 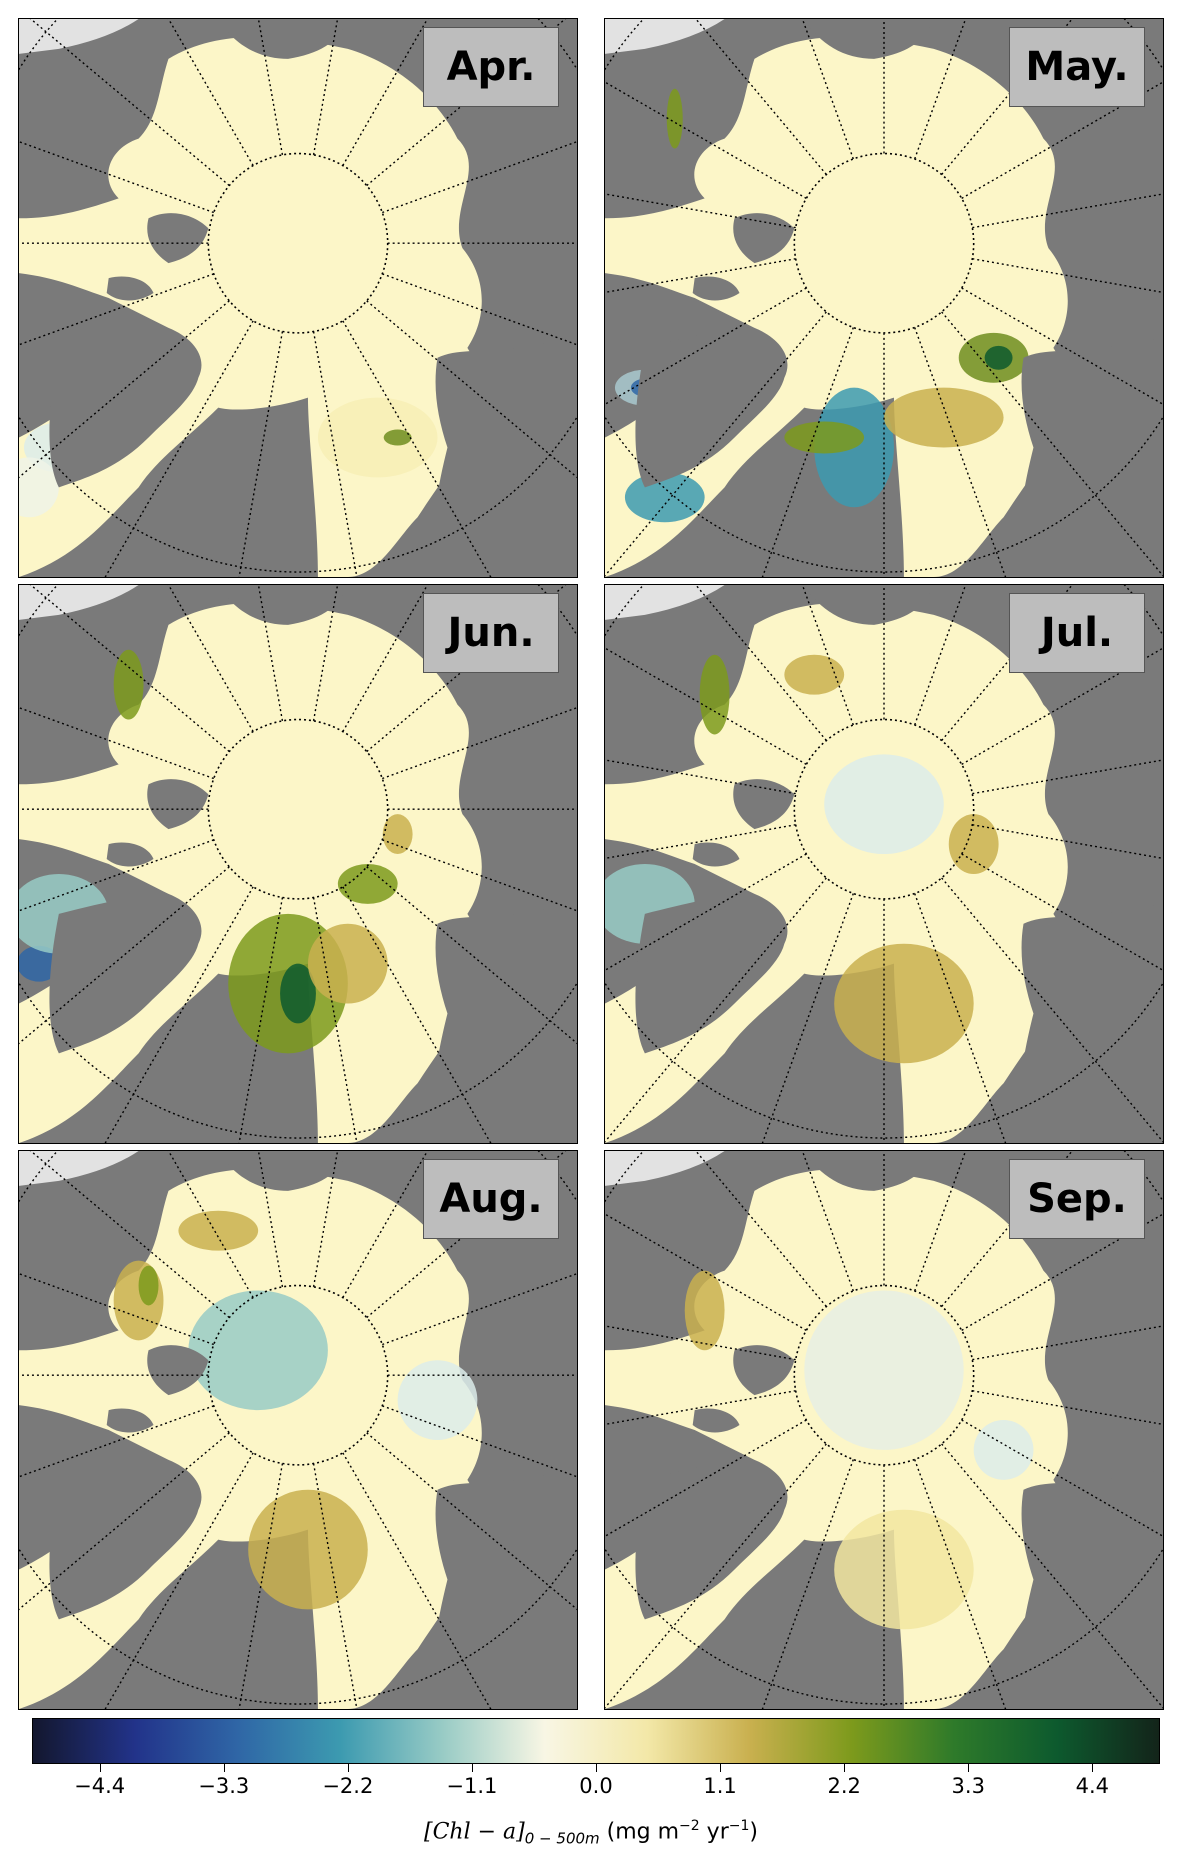 What do you see at coordinates (739, 1826) in the screenshot?
I see `label-exponent: −1` at bounding box center [739, 1826].